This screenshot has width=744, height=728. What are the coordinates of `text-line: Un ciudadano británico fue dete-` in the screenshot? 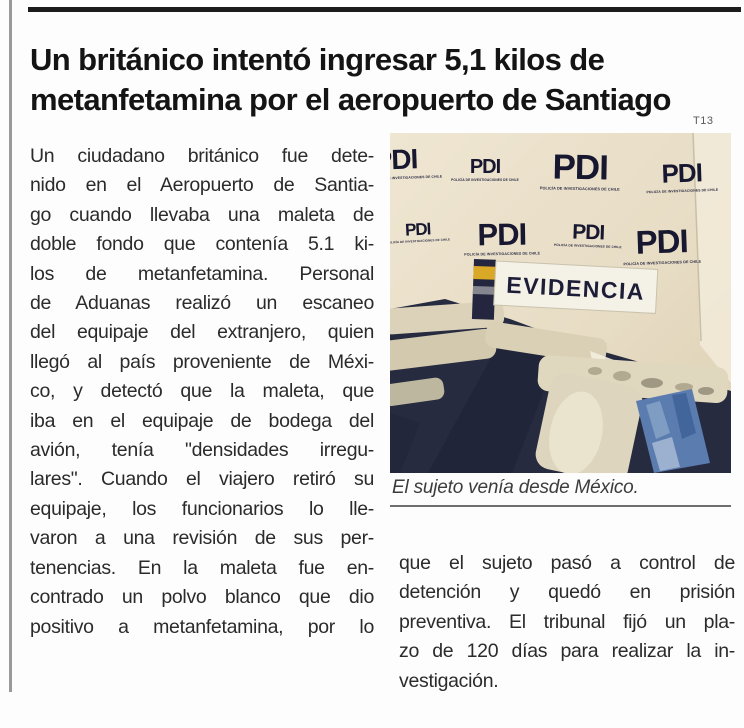 It's located at (202, 156).